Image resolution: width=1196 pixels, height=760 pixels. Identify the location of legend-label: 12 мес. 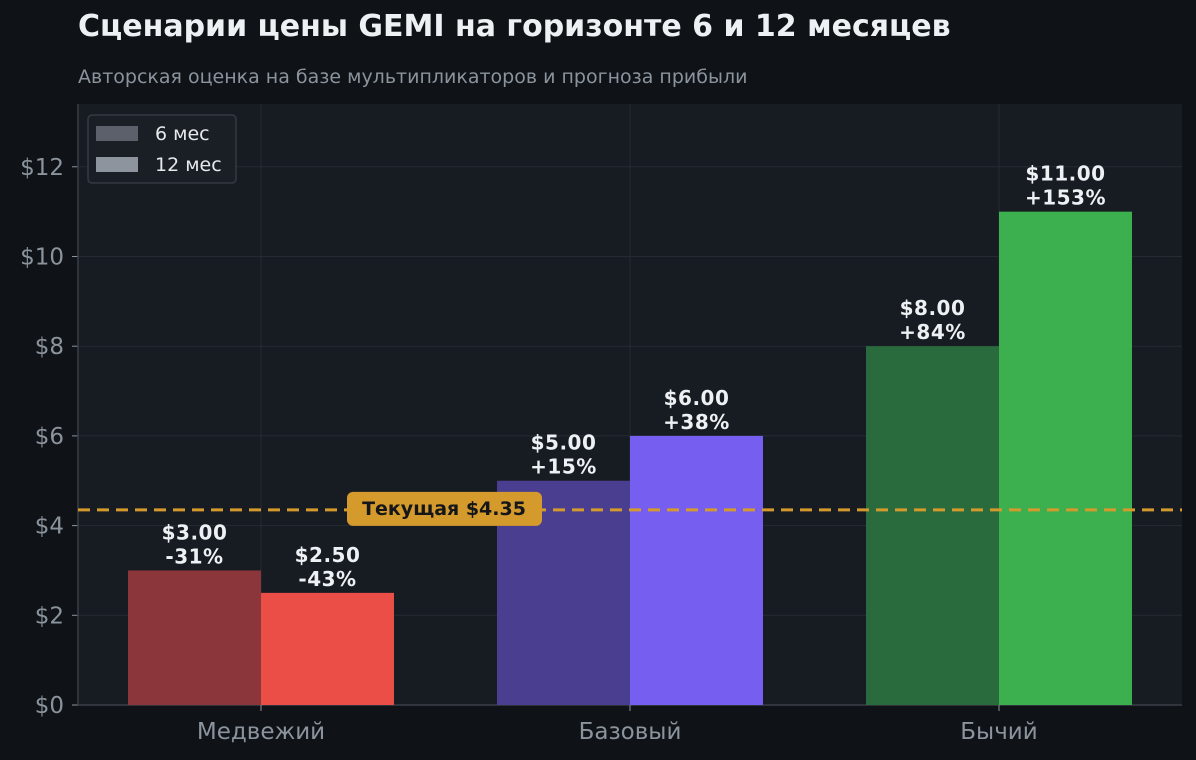
(188, 165).